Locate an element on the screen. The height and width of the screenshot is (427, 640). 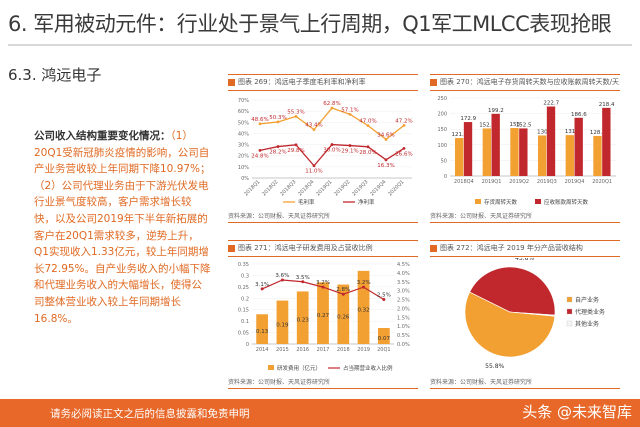
y-tick-label: 0 is located at coordinates (445, 177).